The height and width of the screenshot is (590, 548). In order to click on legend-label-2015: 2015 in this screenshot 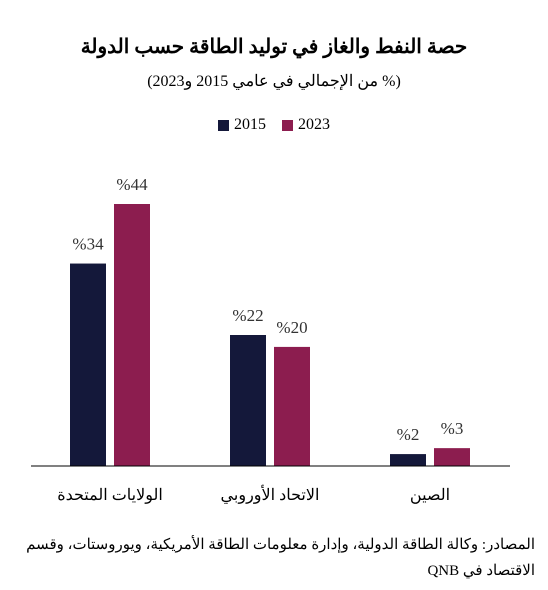, I will do `click(250, 124)`.